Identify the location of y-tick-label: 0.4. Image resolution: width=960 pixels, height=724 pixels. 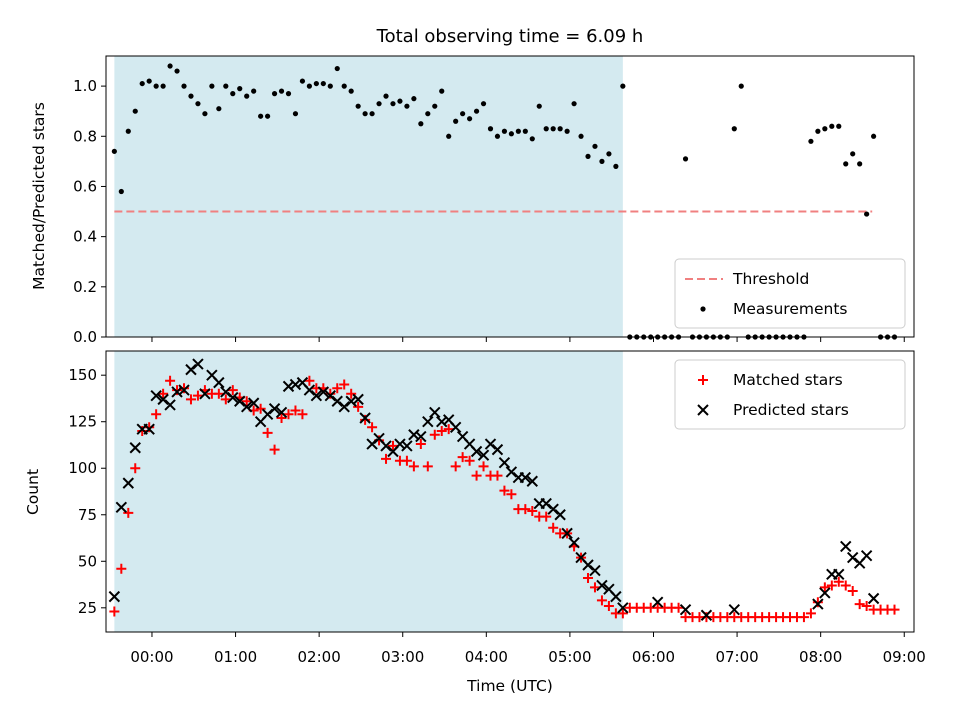
(85, 237).